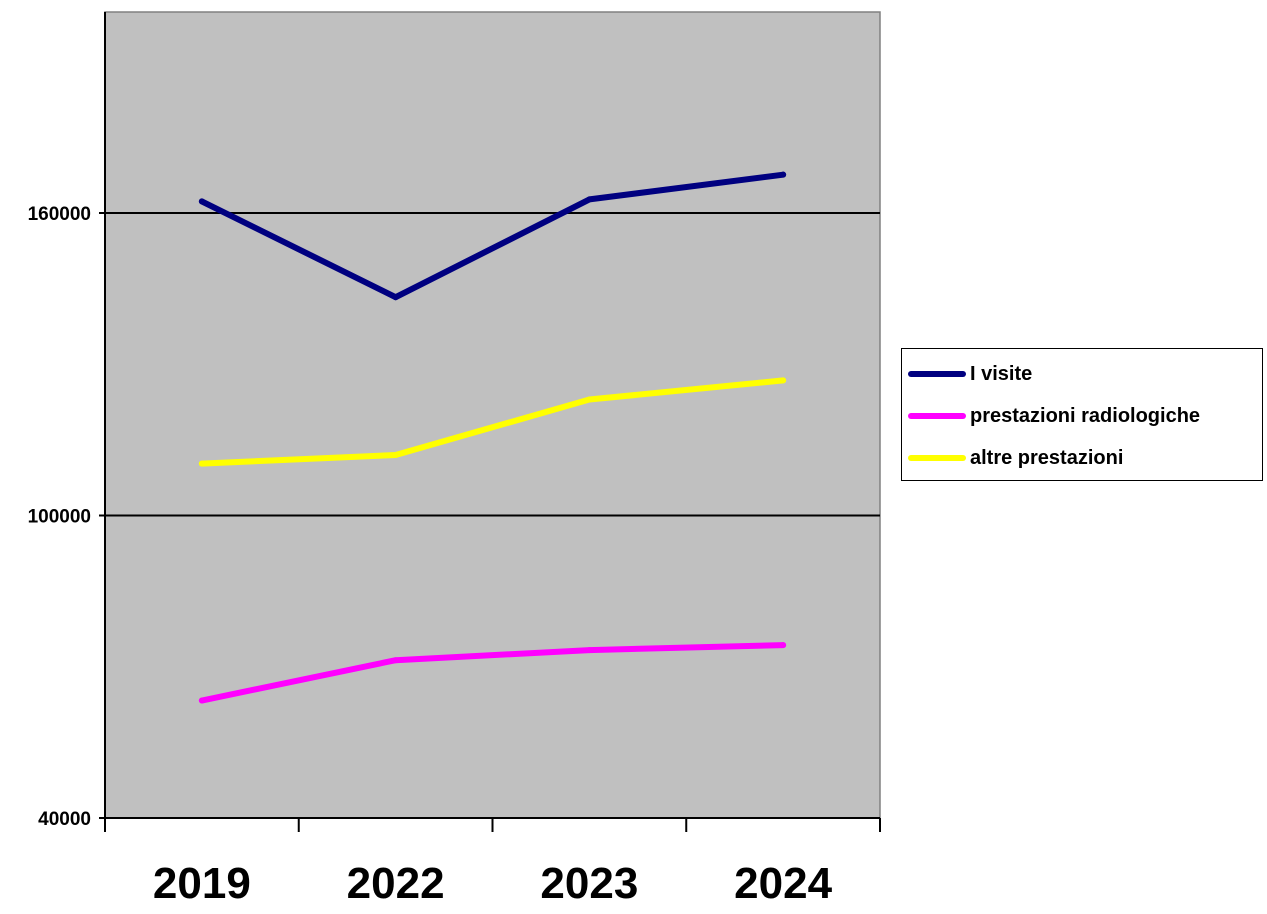 The height and width of the screenshot is (914, 1267). I want to click on y-tick-label: 40000, so click(64, 819).